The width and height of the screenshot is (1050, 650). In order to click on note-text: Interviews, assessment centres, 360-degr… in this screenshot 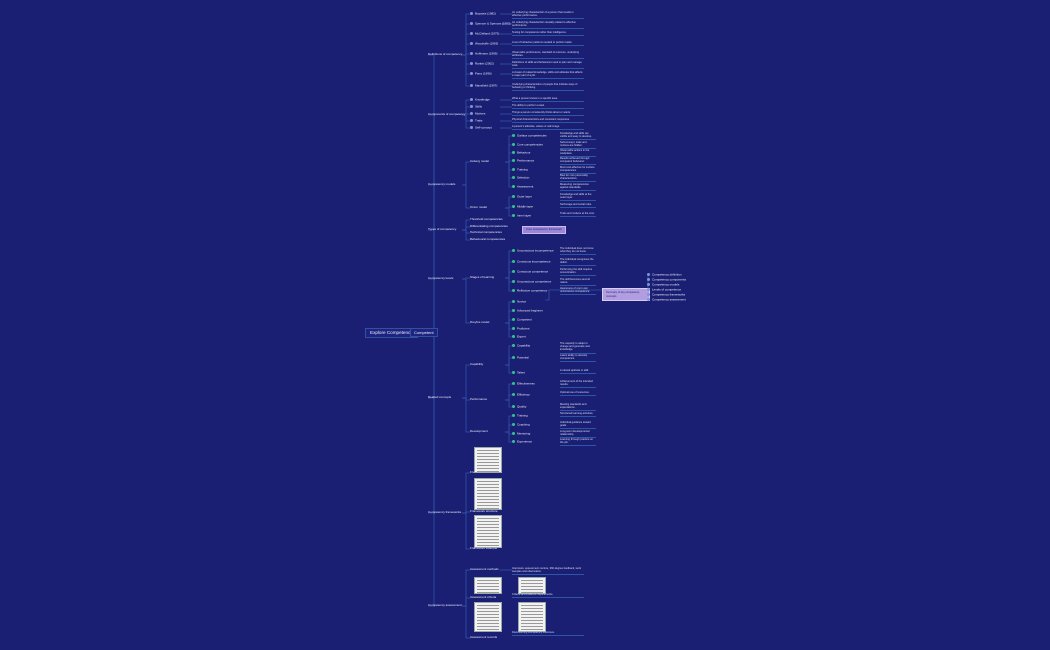, I will do `click(548, 571)`.